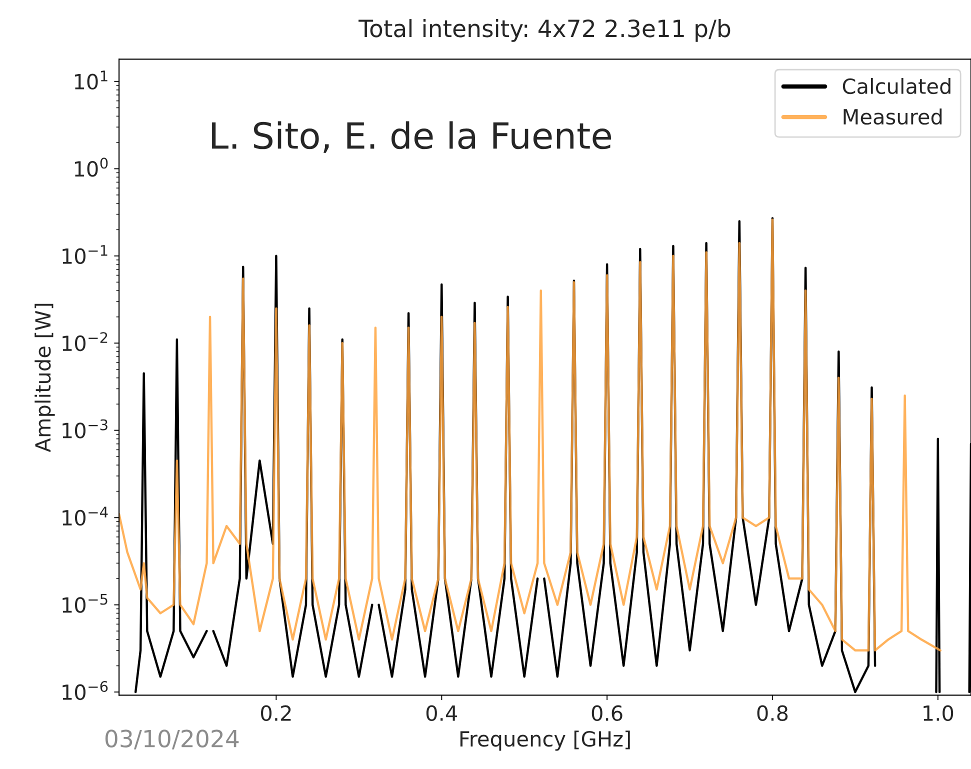 Image resolution: width=971 pixels, height=769 pixels. I want to click on y-tick-label: 10$^{−4}$, so click(85, 516).